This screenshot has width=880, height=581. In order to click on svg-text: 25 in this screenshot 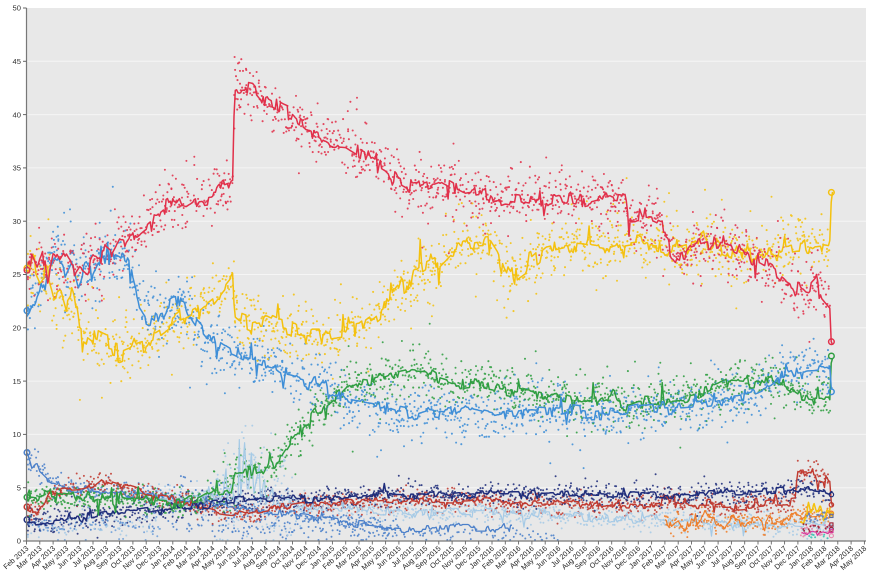, I will do `click(17, 274)`.